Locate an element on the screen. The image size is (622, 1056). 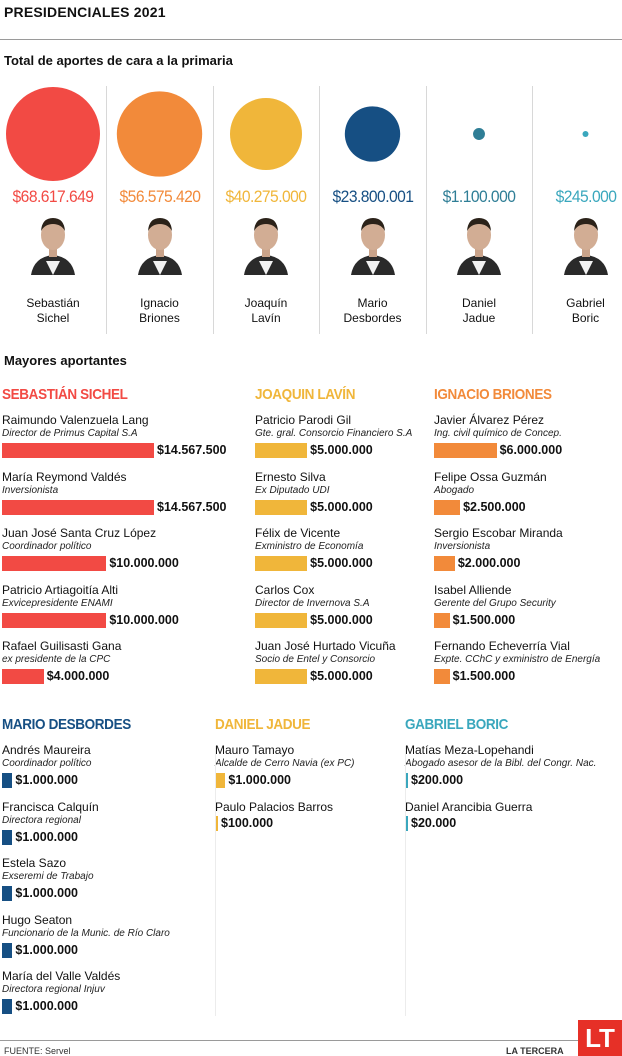
candidate-name-line2: Briones is located at coordinates (159, 318).